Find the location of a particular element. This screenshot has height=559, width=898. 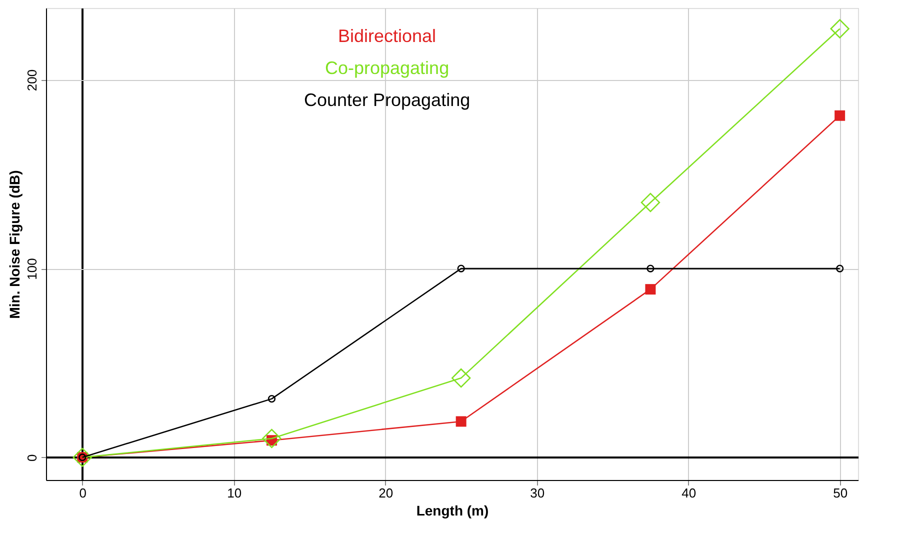

x-tick-label: 20 is located at coordinates (386, 493).